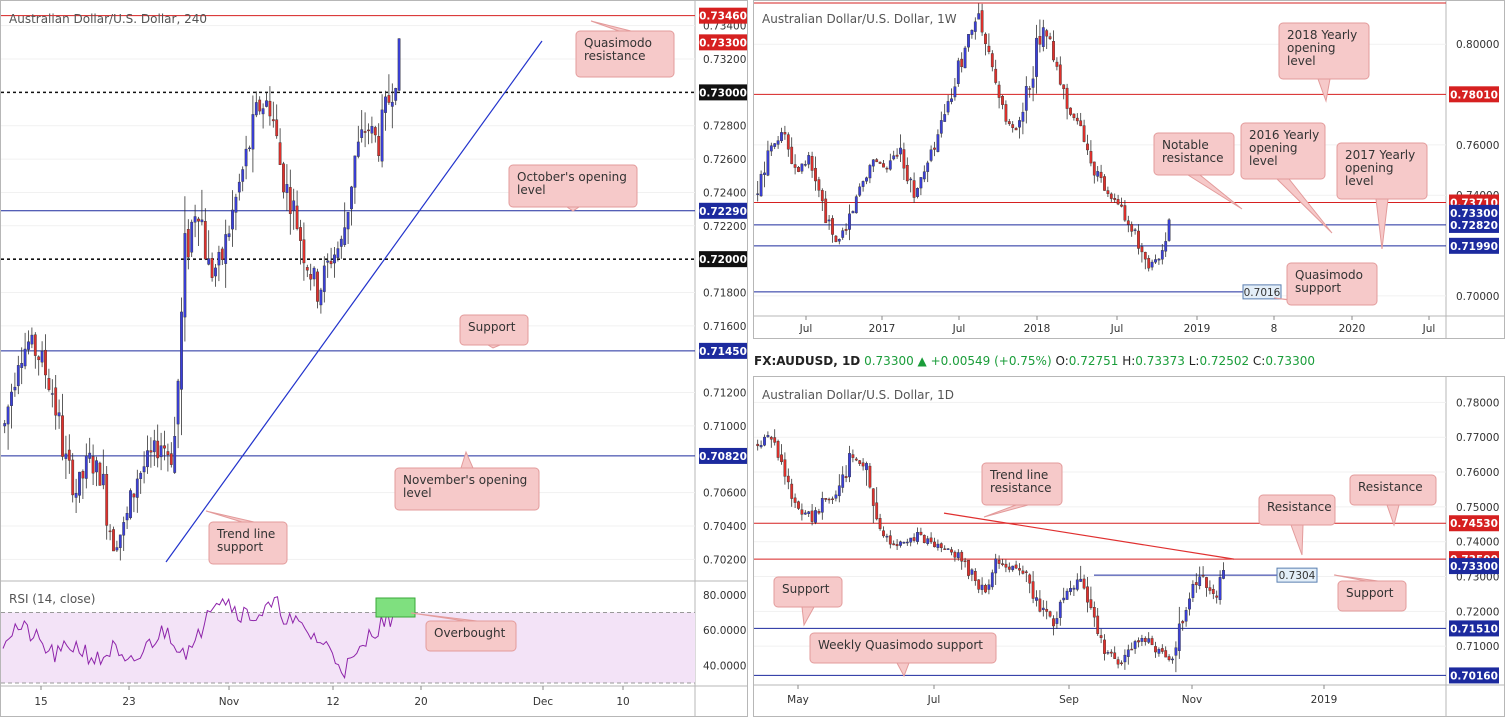 The height and width of the screenshot is (717, 1505). I want to click on close-label: C:, so click(1259, 361).